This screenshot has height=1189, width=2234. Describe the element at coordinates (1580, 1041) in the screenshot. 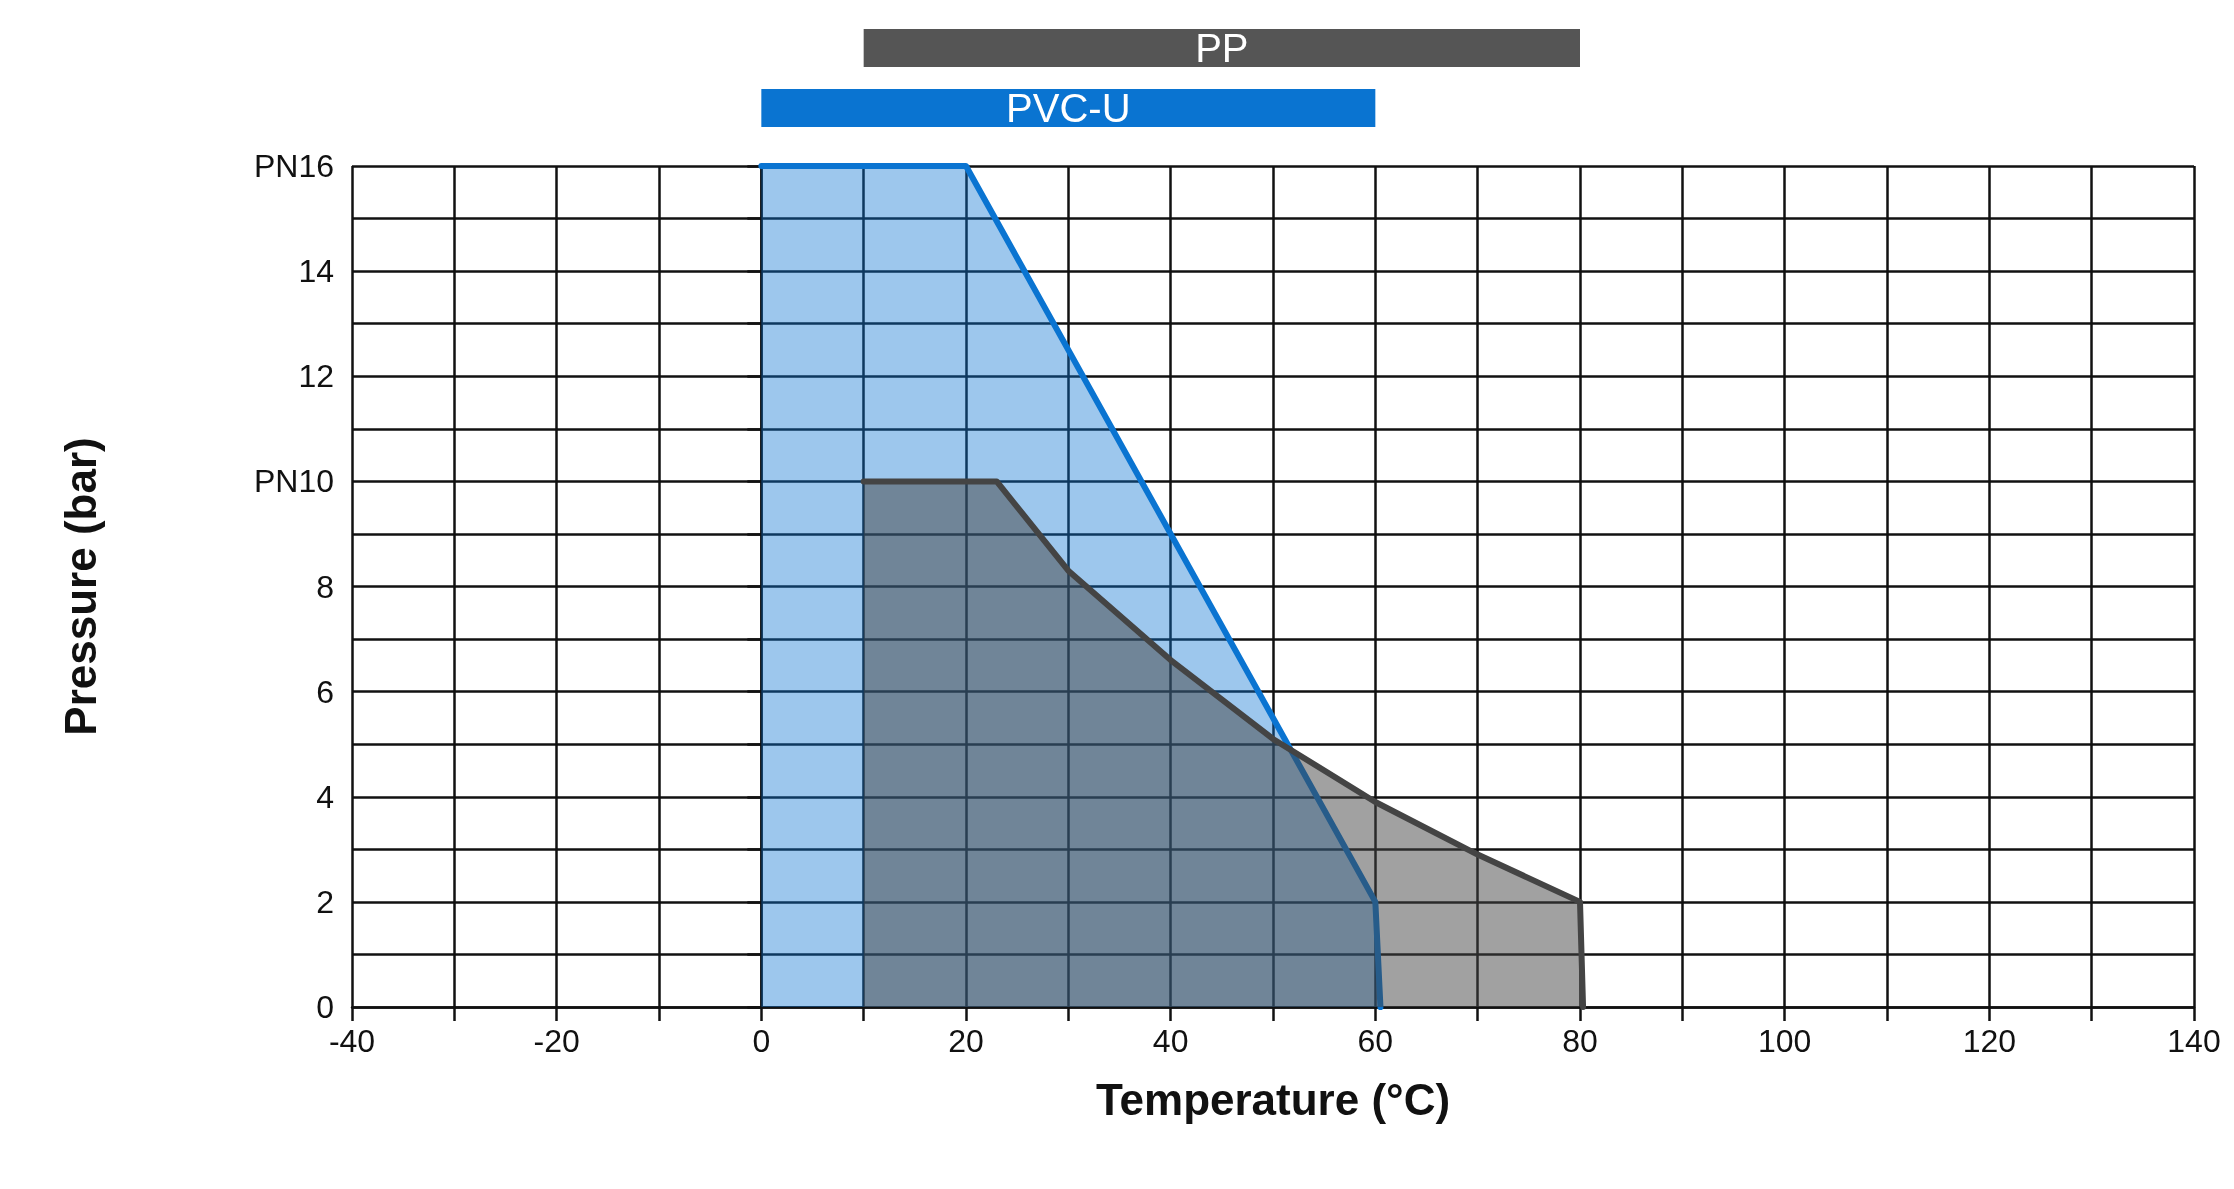

I see `x-tick-label: 80` at that location.